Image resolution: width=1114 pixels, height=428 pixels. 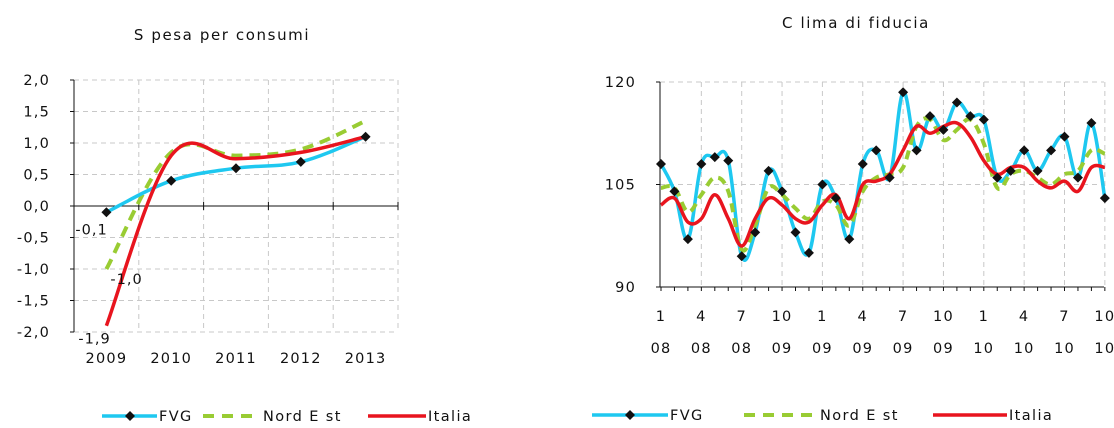 What do you see at coordinates (36, 81) in the screenshot?
I see `y-tick-label: 2,0` at bounding box center [36, 81].